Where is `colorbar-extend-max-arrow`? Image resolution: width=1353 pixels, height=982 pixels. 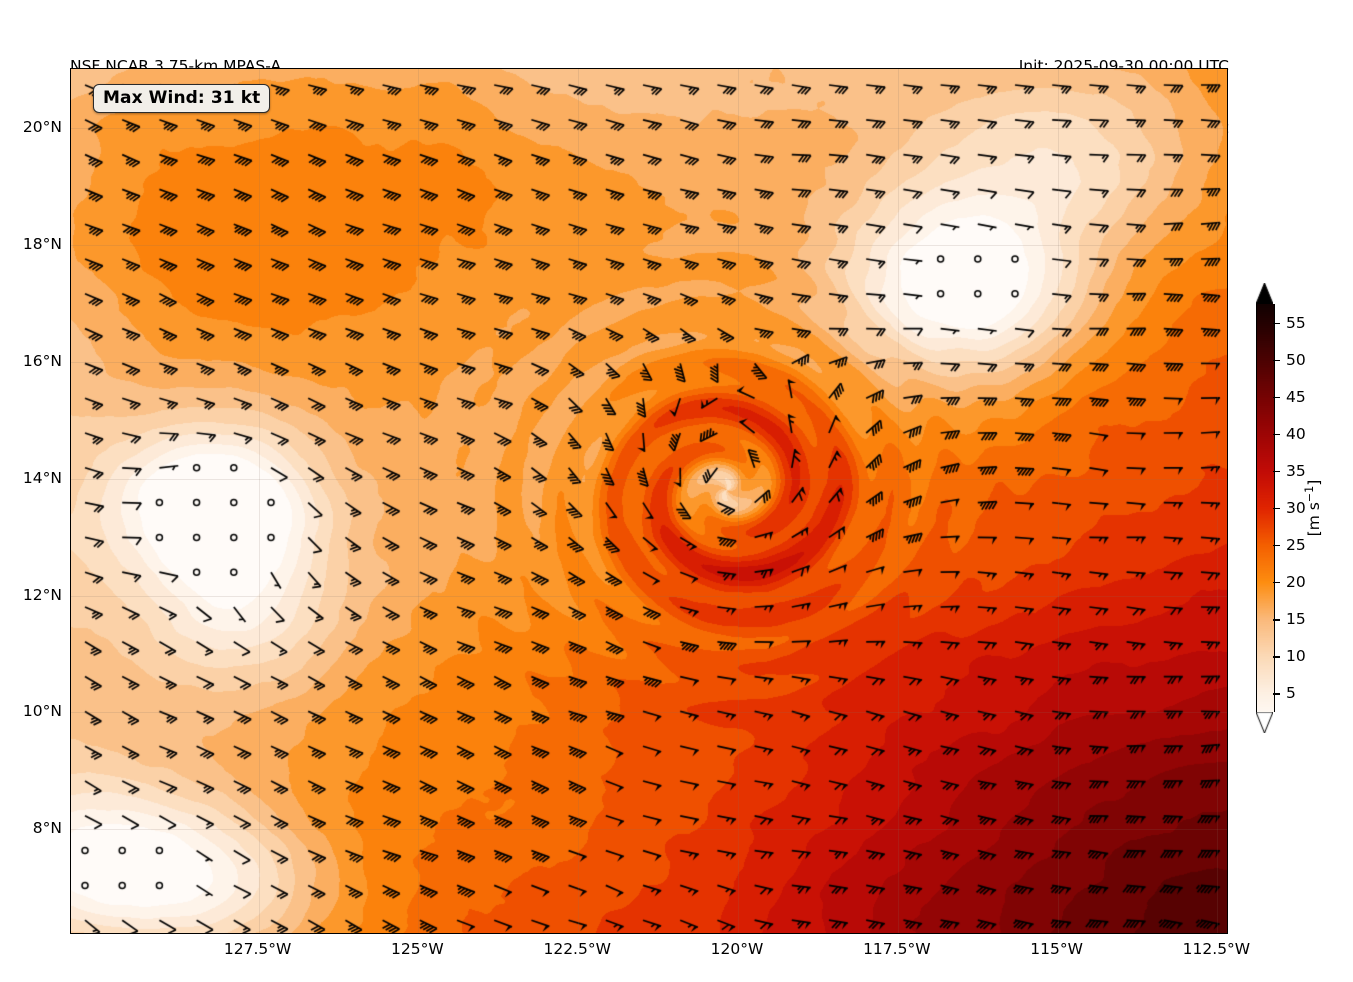
colorbar-extend-max-arrow is located at coordinates (1264, 293).